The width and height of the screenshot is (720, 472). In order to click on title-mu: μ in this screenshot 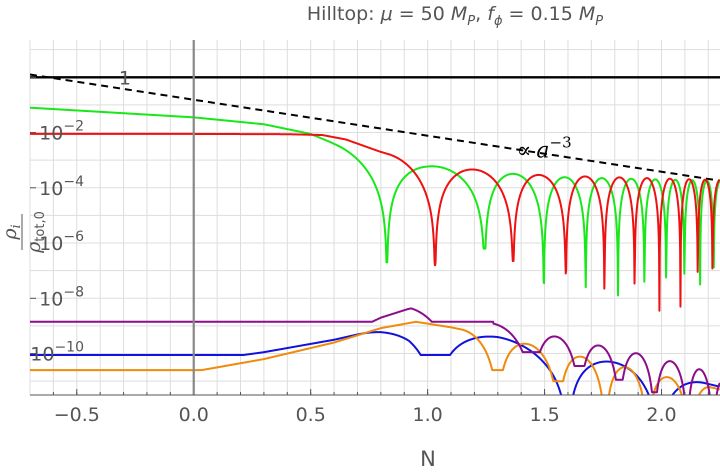, I will do `click(386, 14)`.